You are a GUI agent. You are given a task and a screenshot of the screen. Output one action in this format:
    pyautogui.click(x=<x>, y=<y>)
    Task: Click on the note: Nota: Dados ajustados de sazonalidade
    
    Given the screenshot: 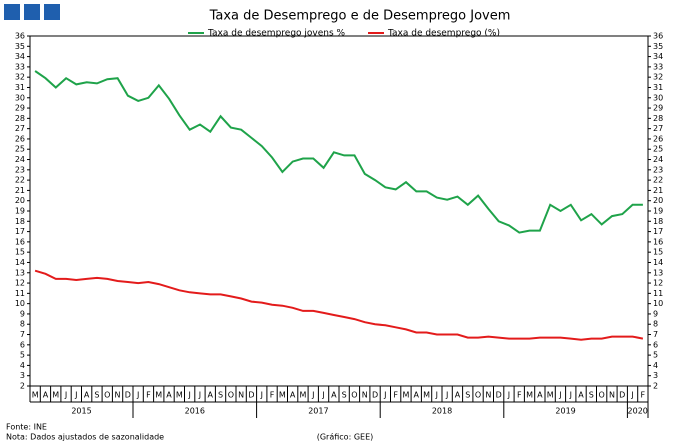 What is the action you would take?
    pyautogui.click(x=85, y=437)
    